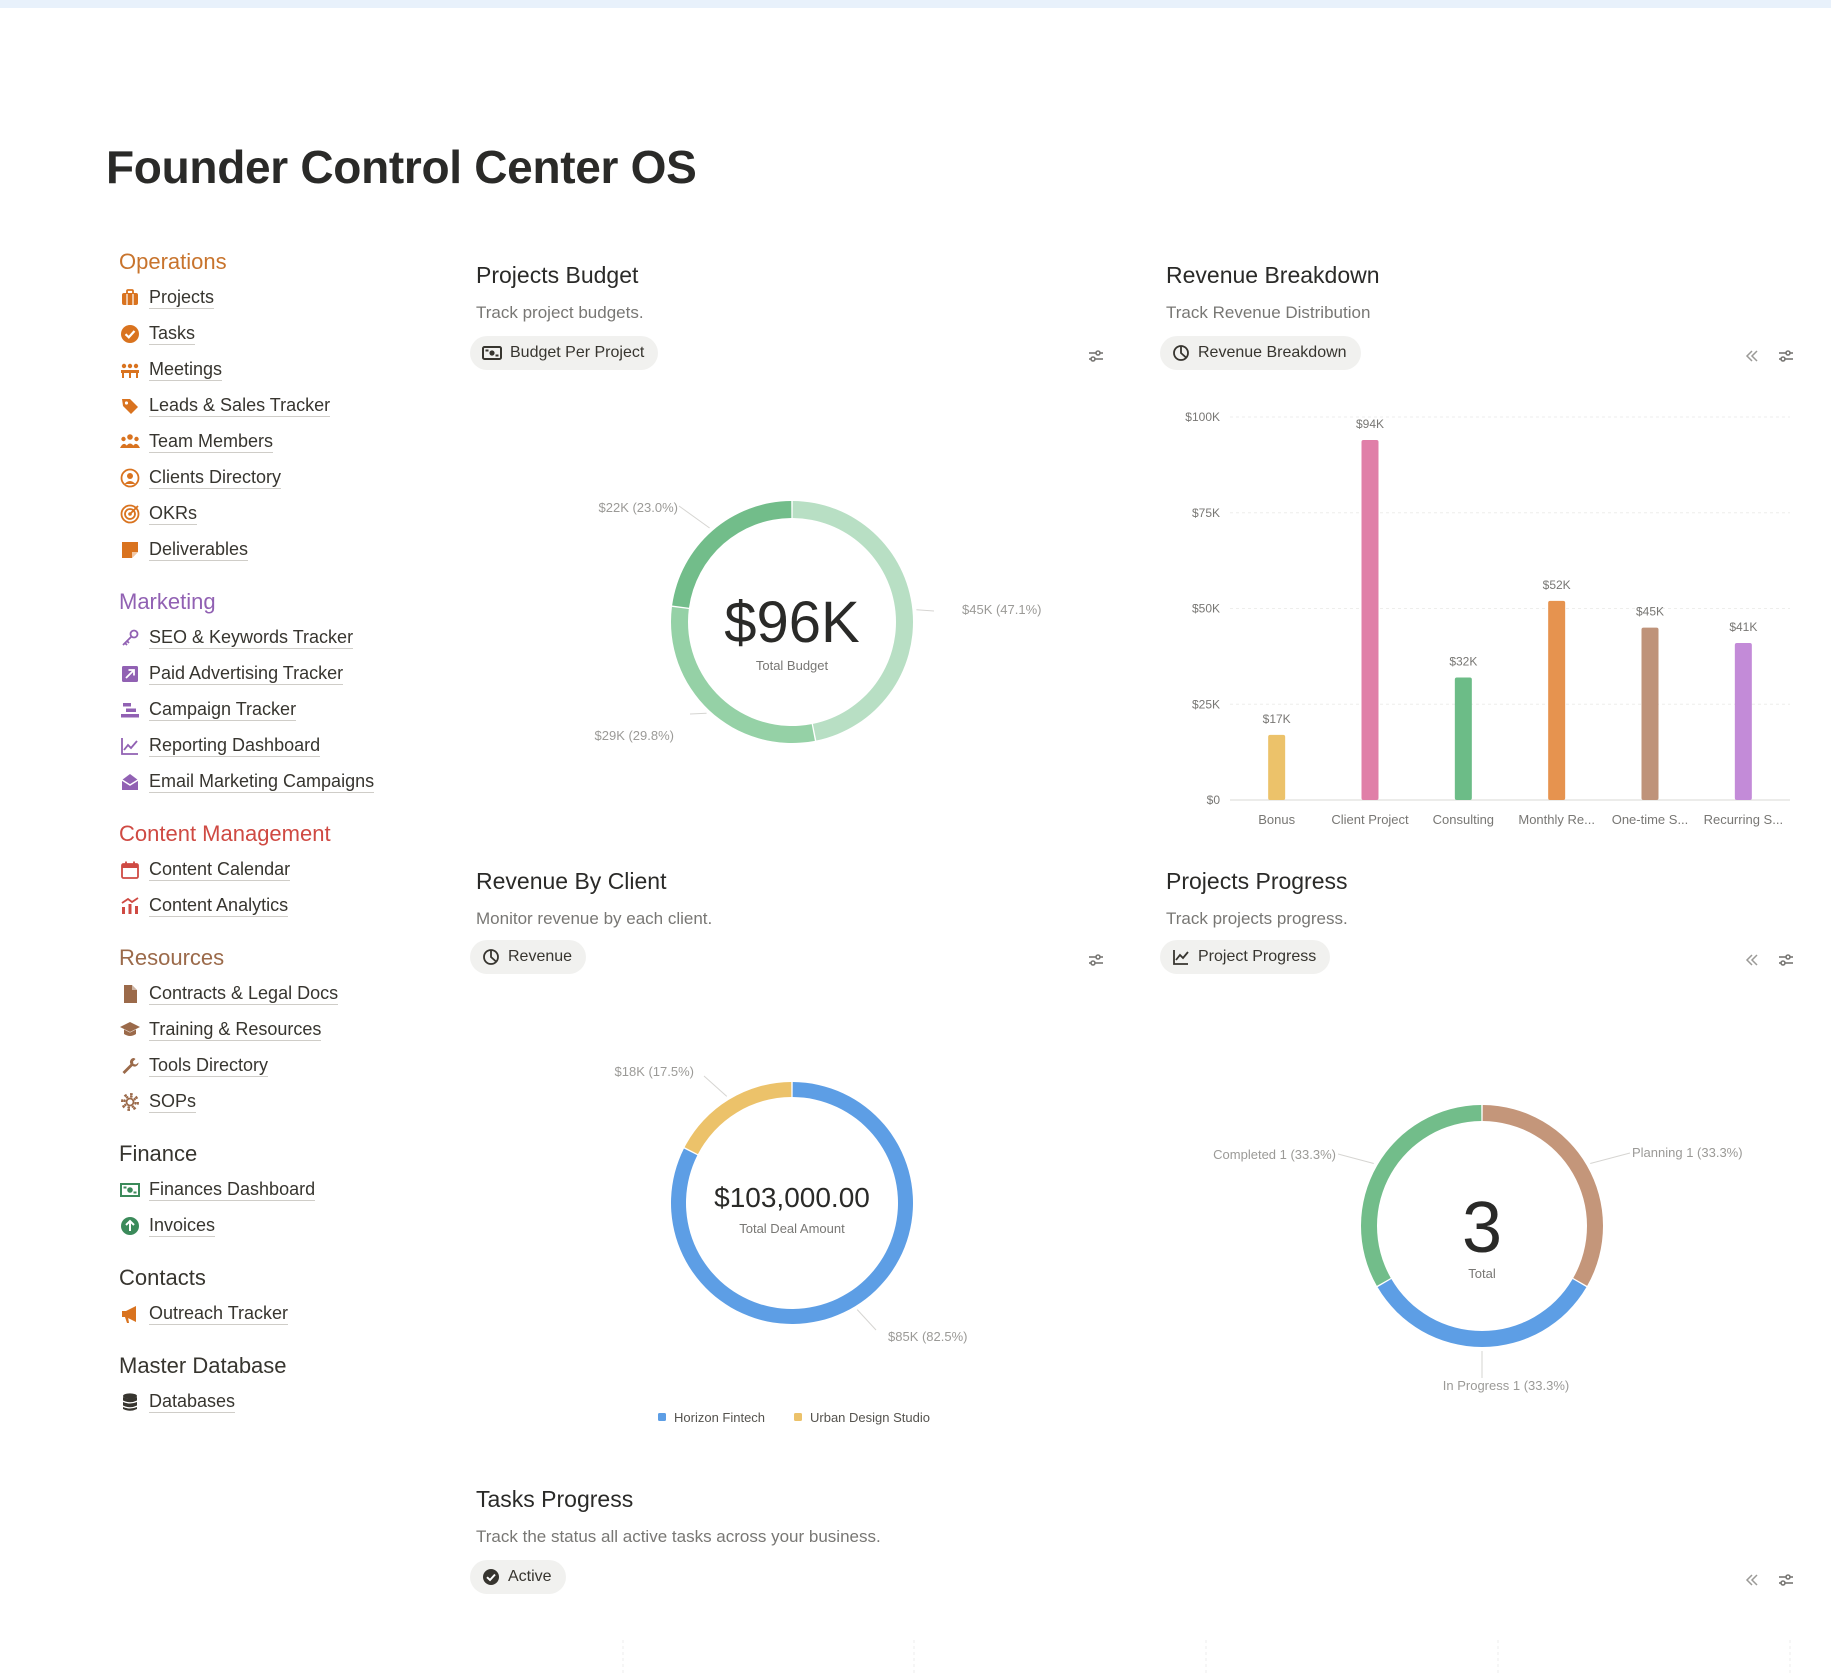 Image resolution: width=1831 pixels, height=1676 pixels. I want to click on sidebar-item-label: Content Calendar, so click(220, 870).